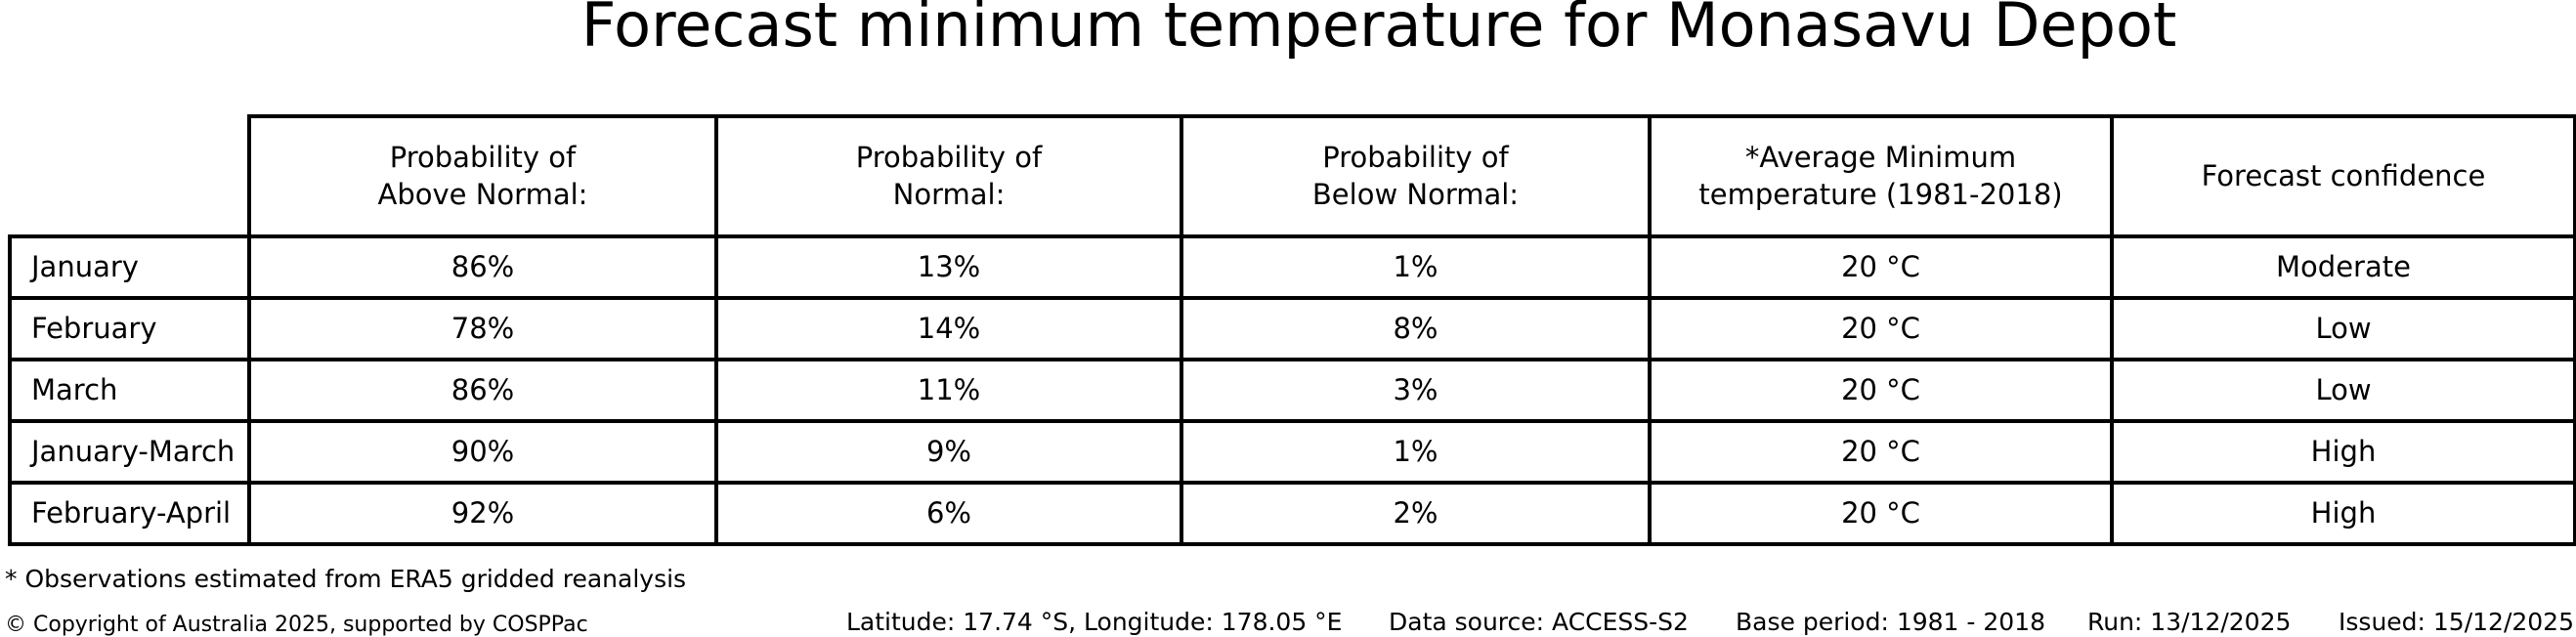 The image size is (2576, 637). I want to click on run-date-text: Run: 13/12/2025, so click(2190, 622).